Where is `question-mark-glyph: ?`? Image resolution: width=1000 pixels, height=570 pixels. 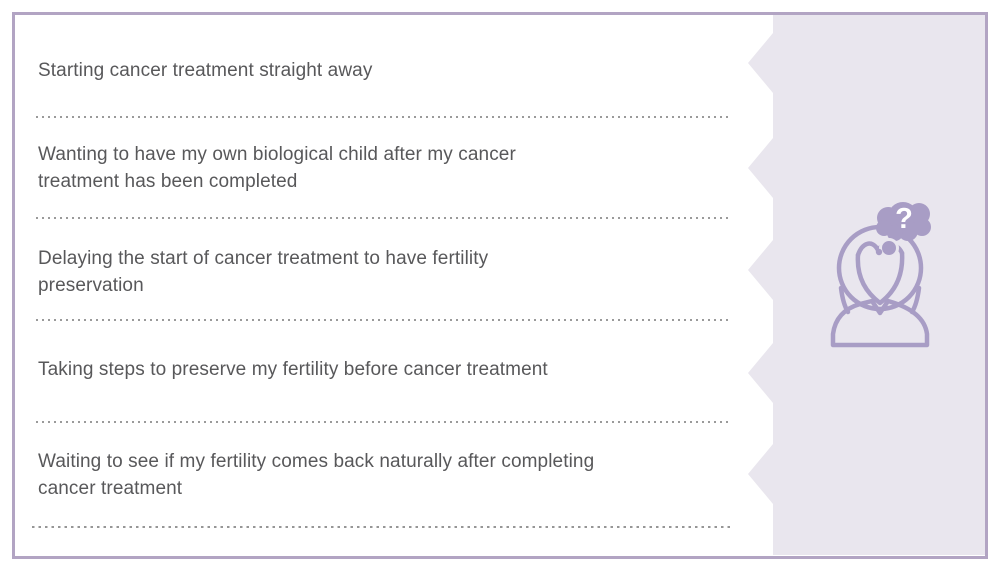
question-mark-glyph: ? is located at coordinates (904, 219).